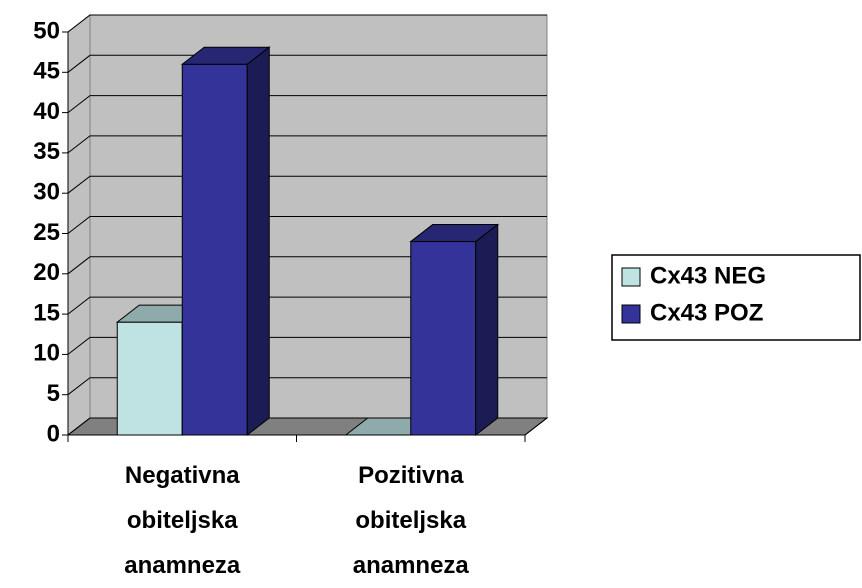 The image size is (862, 588). I want to click on y-tick-label: 0, so click(53, 433).